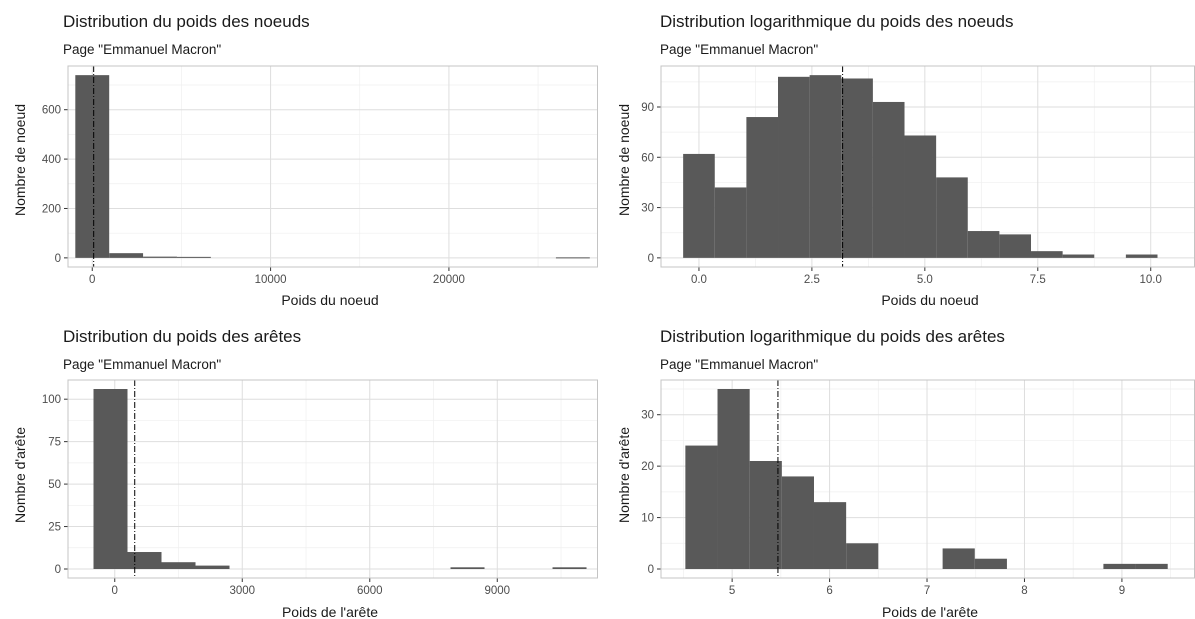 The height and width of the screenshot is (619, 1195). What do you see at coordinates (927, 591) in the screenshot?
I see `x-tick-label: 7` at bounding box center [927, 591].